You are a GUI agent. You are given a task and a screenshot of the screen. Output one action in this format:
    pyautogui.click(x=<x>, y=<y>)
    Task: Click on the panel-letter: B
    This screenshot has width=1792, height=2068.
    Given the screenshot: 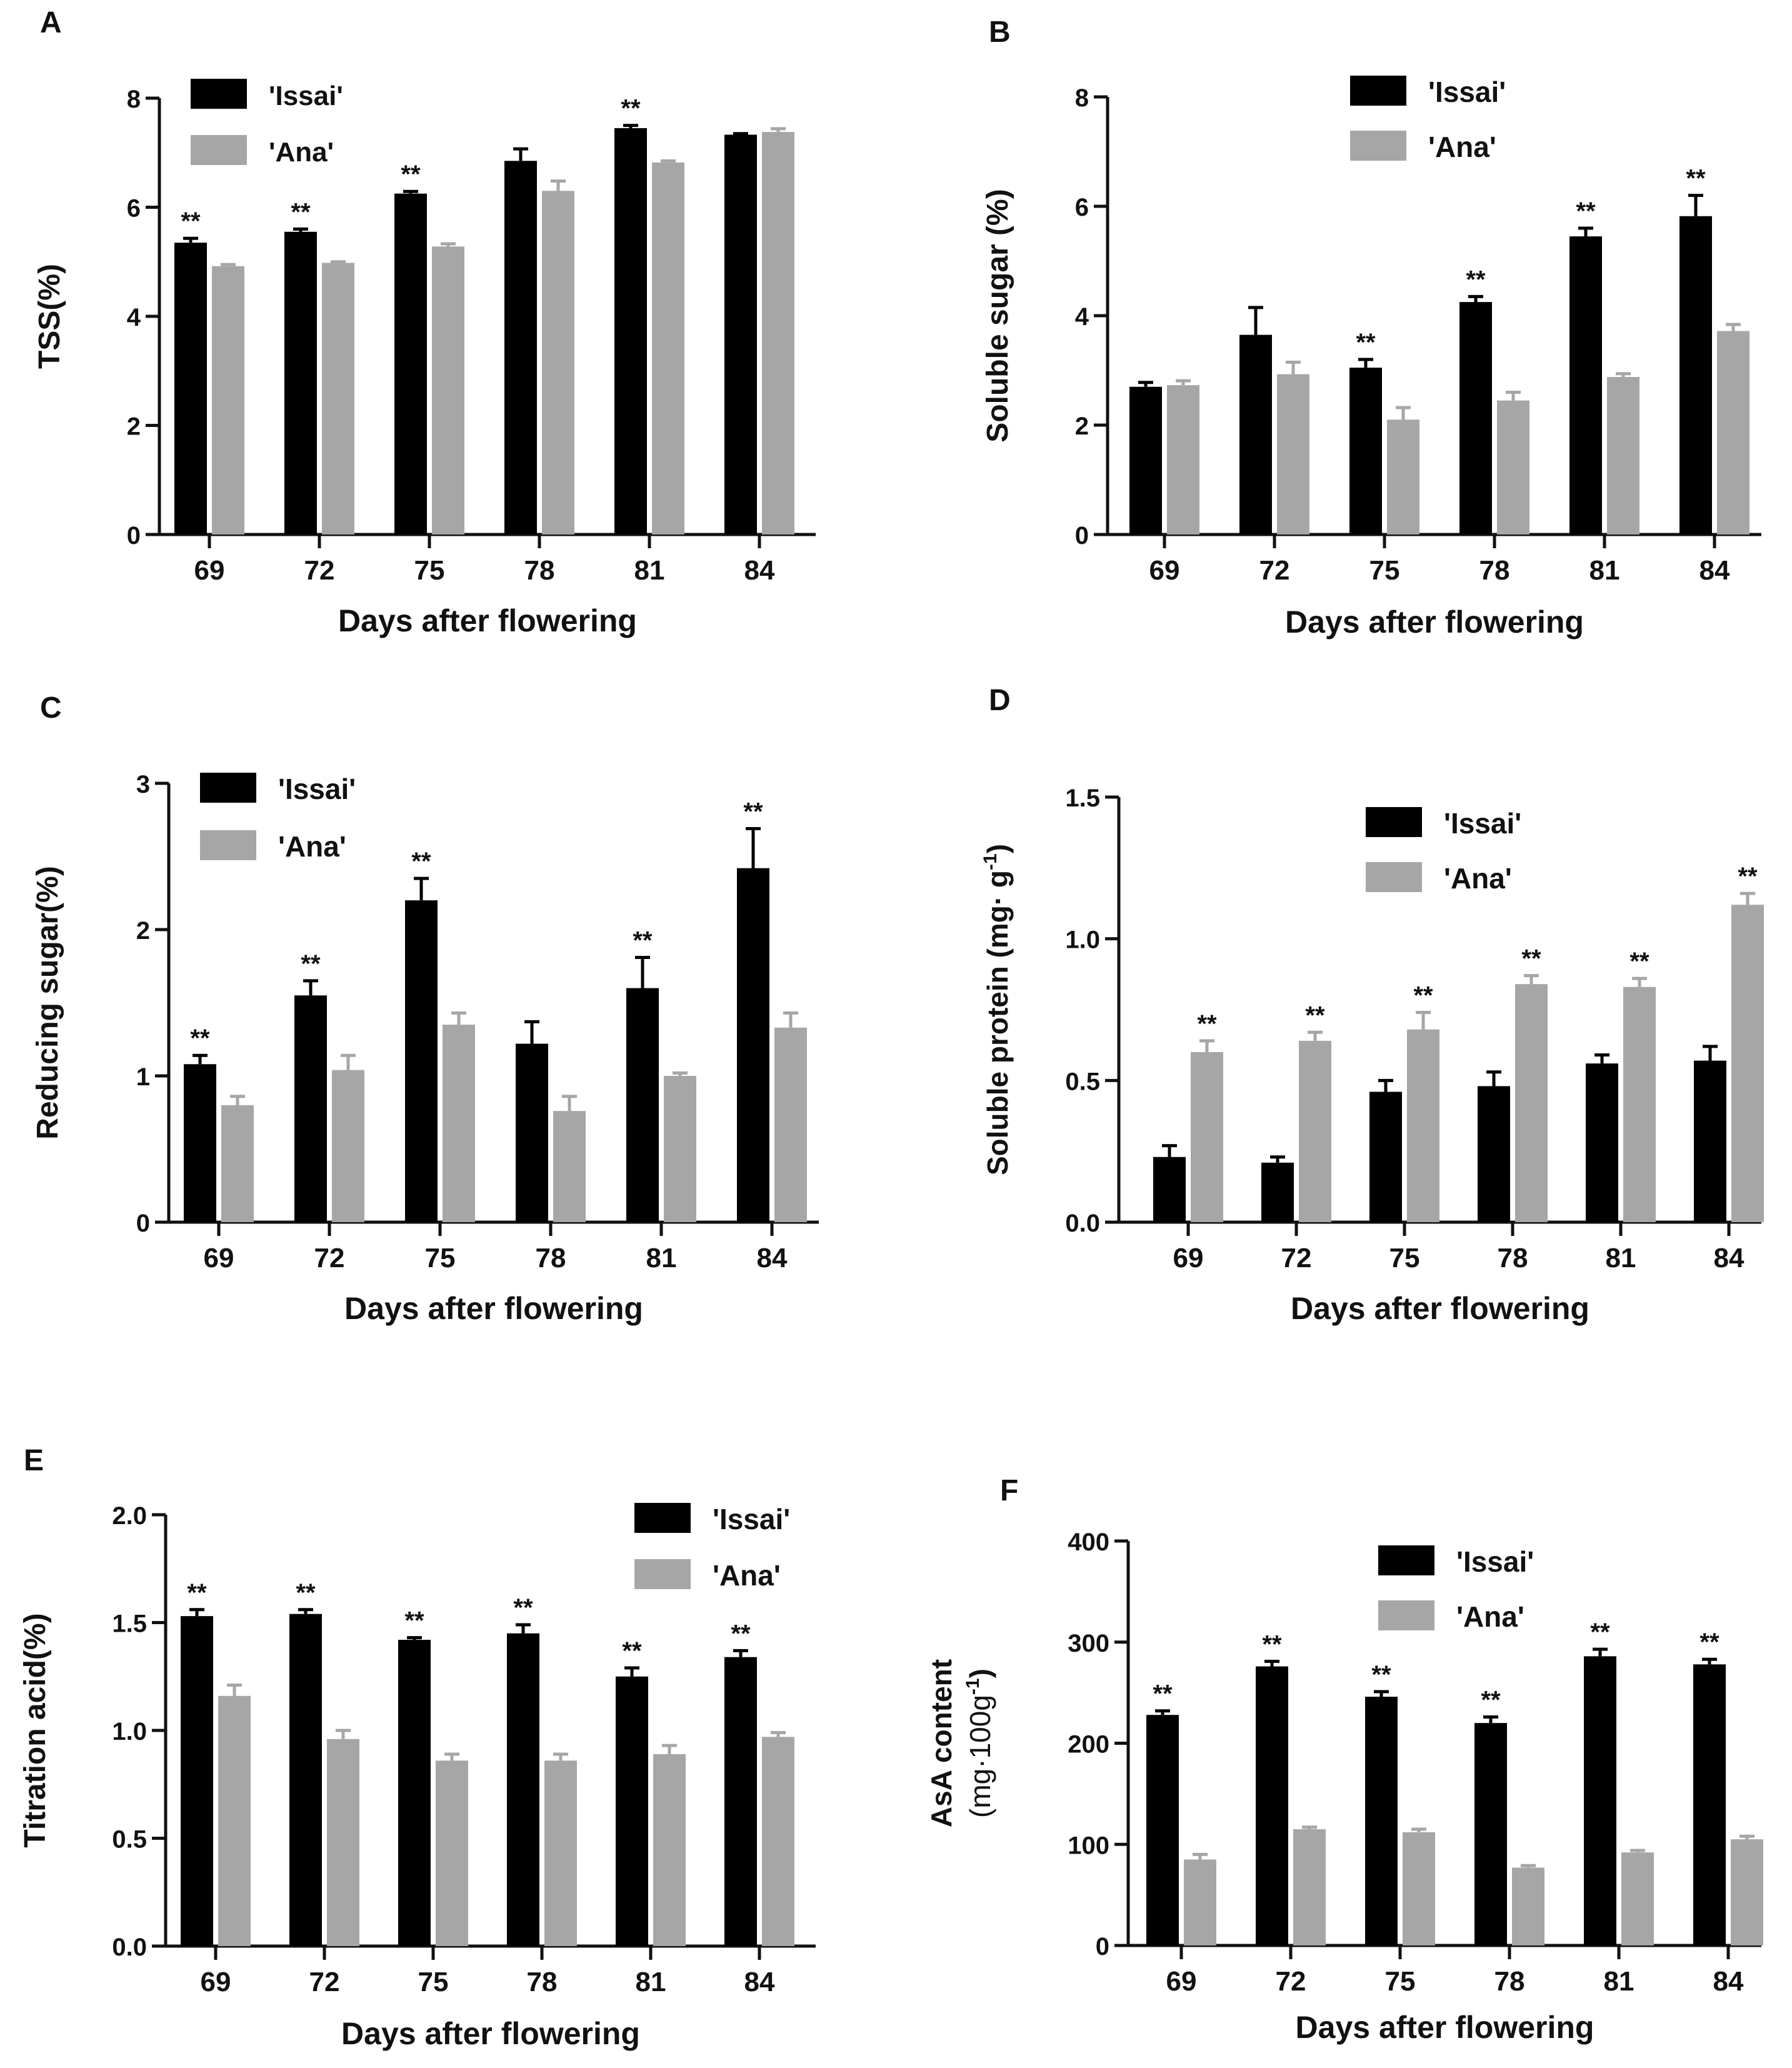 What is the action you would take?
    pyautogui.click(x=1000, y=32)
    